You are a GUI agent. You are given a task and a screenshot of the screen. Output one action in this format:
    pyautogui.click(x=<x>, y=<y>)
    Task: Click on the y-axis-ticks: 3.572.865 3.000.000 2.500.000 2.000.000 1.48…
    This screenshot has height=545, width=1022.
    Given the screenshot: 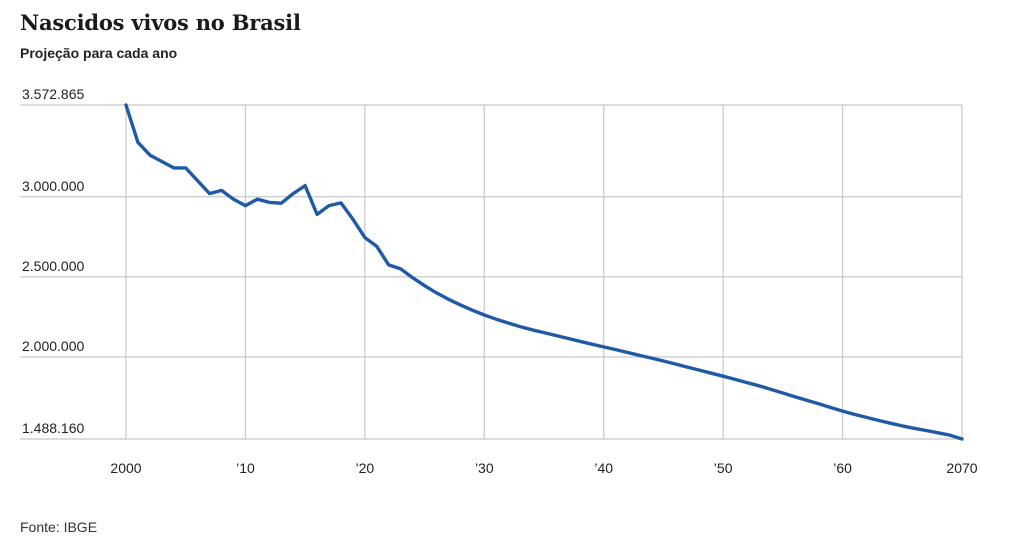 What is the action you would take?
    pyautogui.click(x=53, y=261)
    